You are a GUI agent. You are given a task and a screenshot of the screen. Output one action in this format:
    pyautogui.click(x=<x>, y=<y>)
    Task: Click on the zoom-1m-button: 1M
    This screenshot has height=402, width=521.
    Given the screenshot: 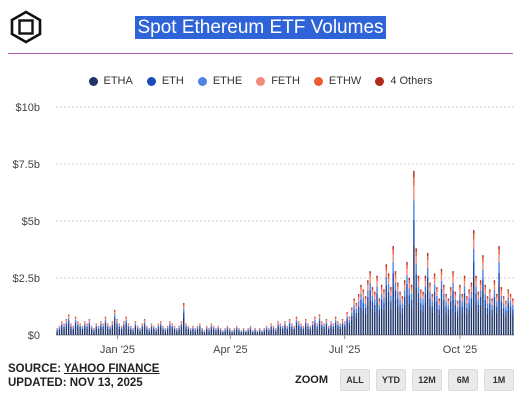 What is the action you would take?
    pyautogui.click(x=499, y=380)
    